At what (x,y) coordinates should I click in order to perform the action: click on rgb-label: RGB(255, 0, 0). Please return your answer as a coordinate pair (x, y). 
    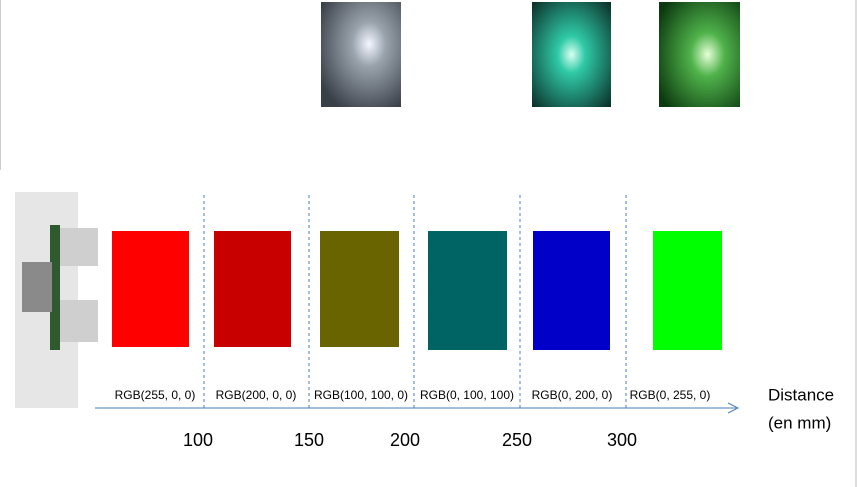
    Looking at the image, I should click on (155, 395).